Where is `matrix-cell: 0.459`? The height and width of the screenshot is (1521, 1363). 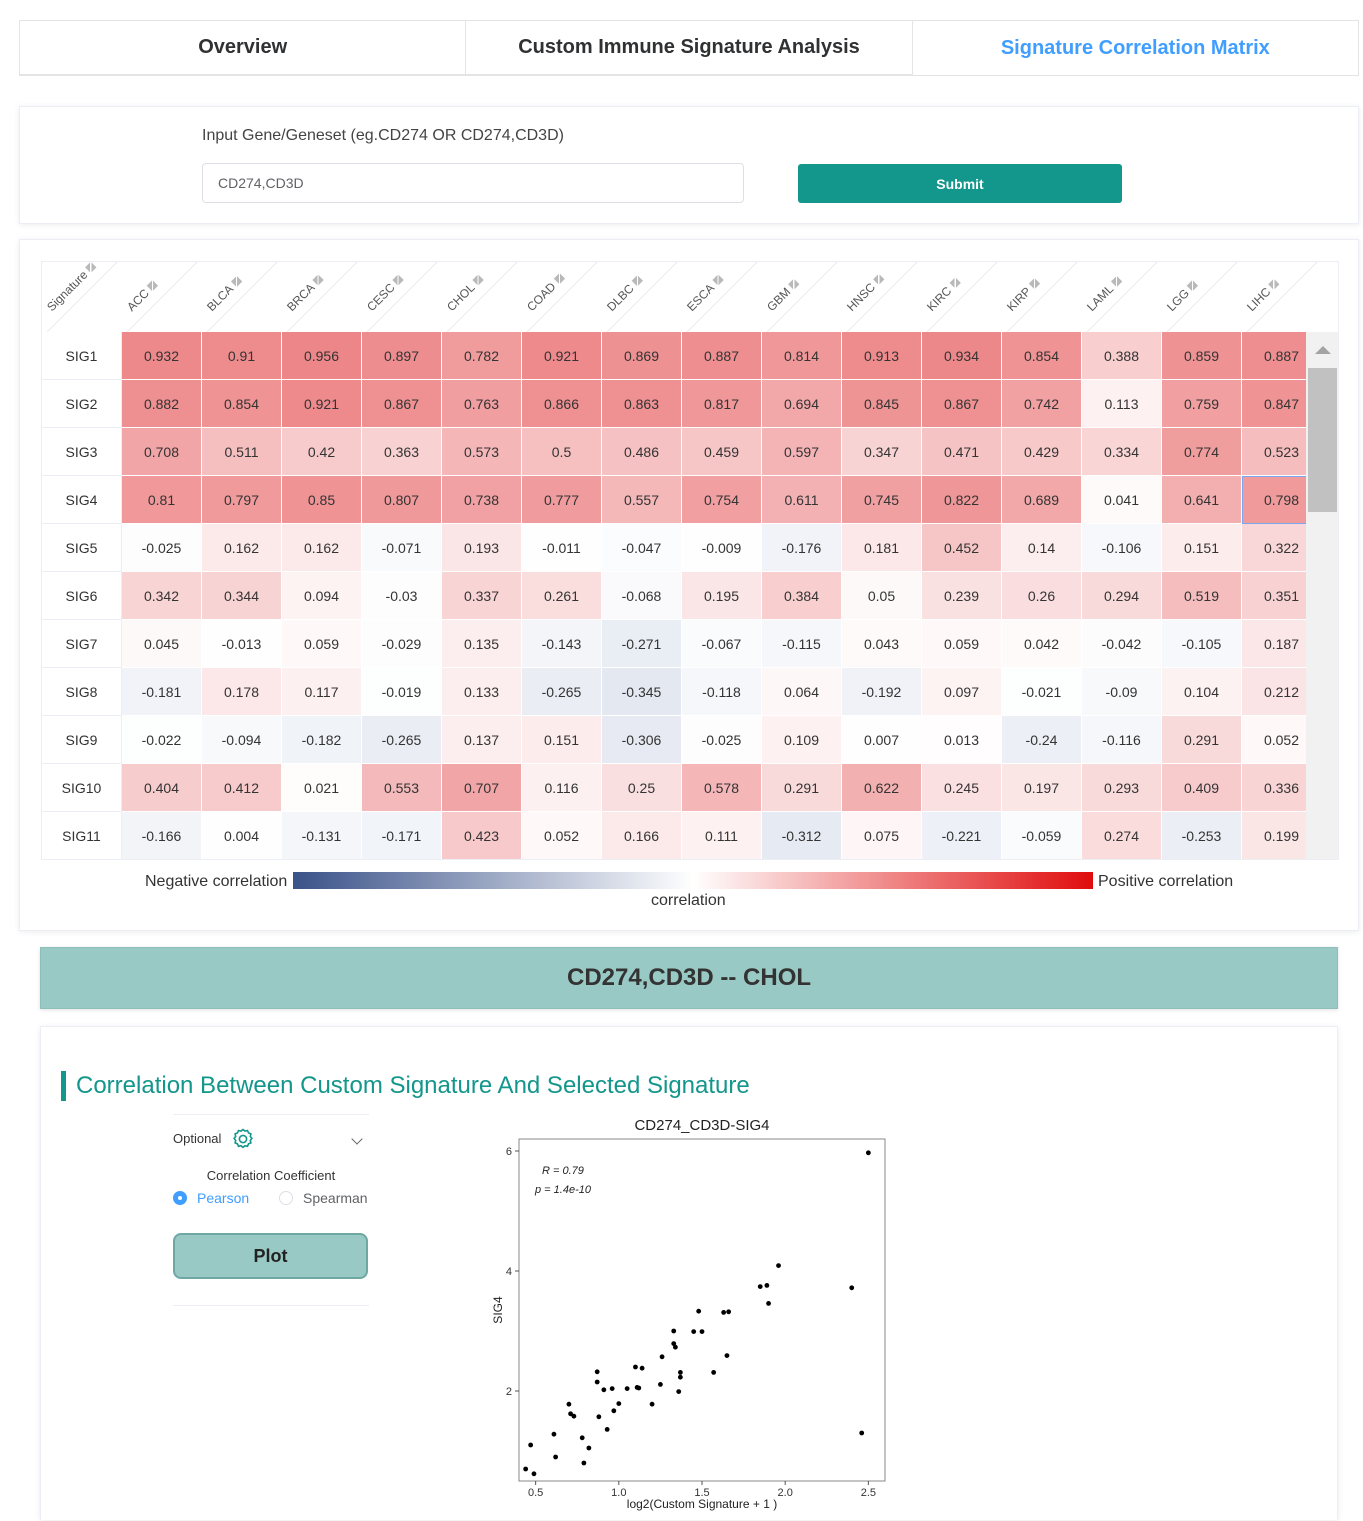 matrix-cell: 0.459 is located at coordinates (722, 452).